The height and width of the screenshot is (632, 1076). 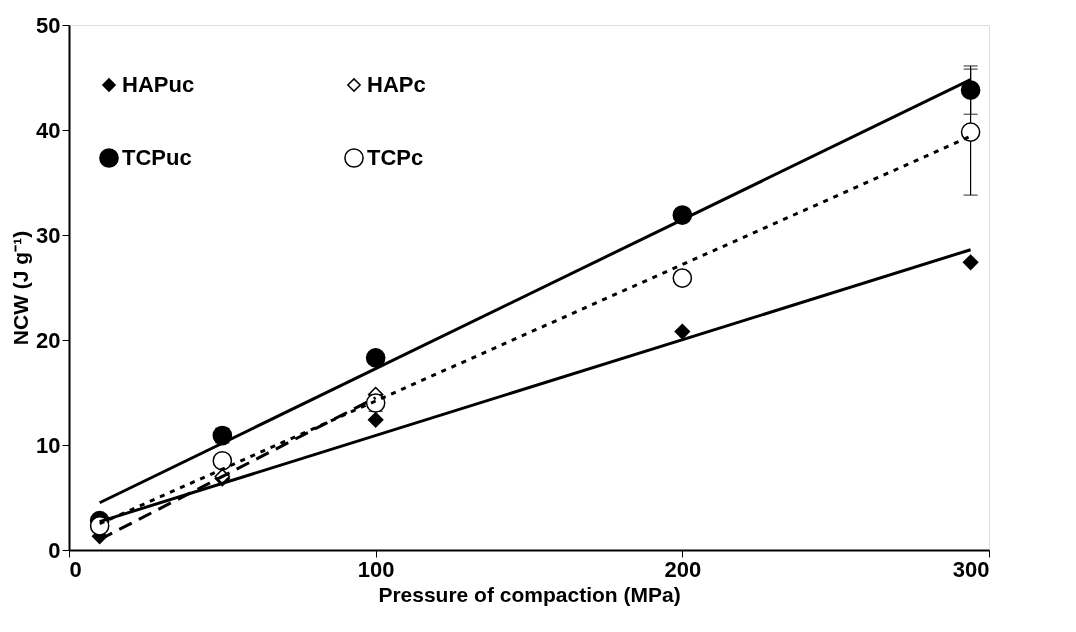 What do you see at coordinates (48, 340) in the screenshot?
I see `y-tick-label: 20` at bounding box center [48, 340].